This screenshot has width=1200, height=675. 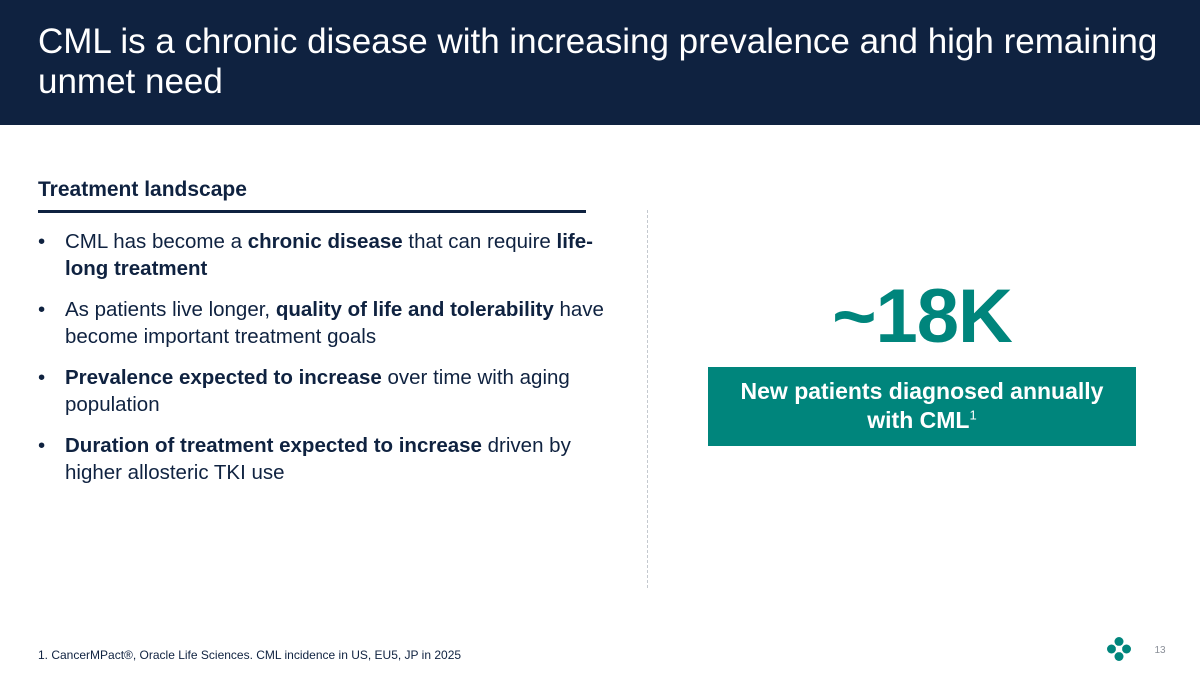 I want to click on stat-label-line1: New patients diagnosed annually, so click(x=922, y=391).